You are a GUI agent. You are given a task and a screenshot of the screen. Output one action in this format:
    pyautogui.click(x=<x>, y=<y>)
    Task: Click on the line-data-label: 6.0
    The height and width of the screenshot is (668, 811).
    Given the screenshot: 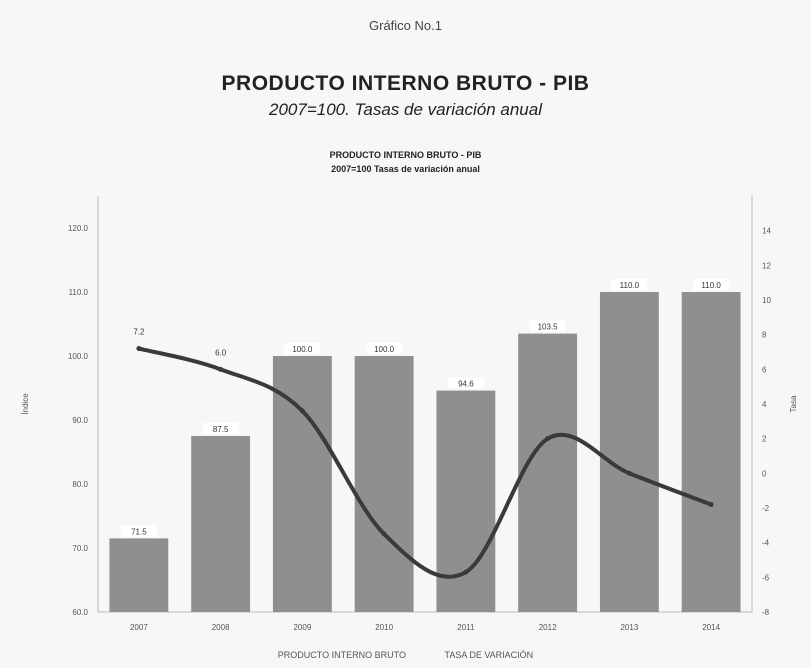 What is the action you would take?
    pyautogui.click(x=221, y=352)
    